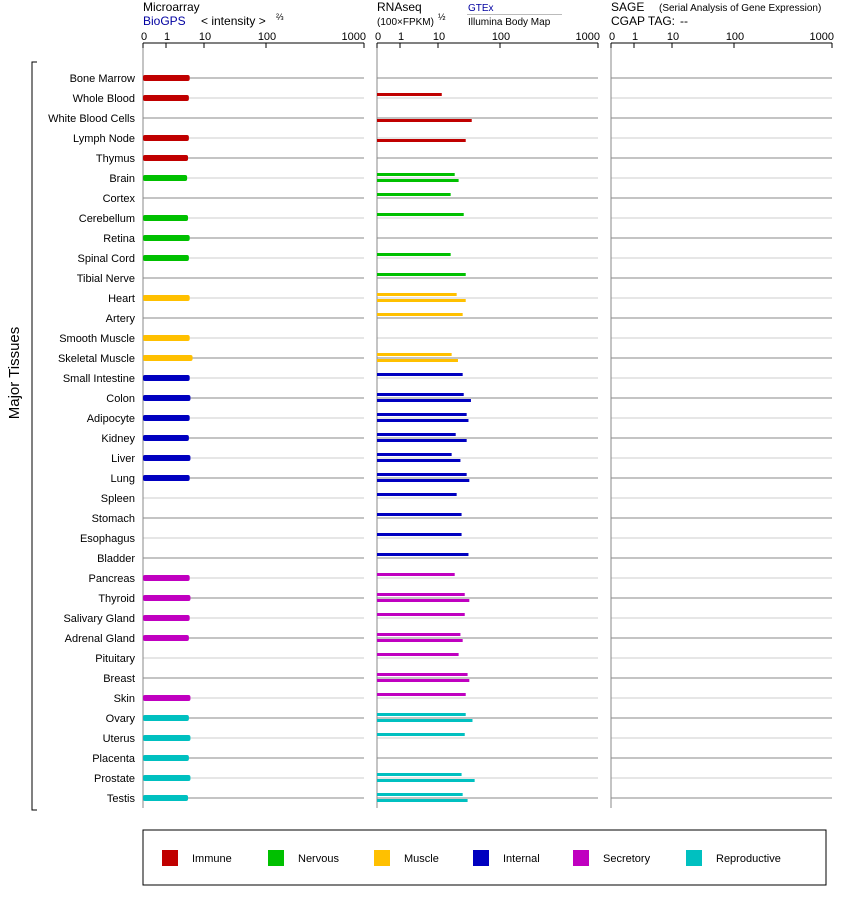 Image resolution: width=842 pixels, height=900 pixels. I want to click on axis-tick-label: 100, so click(267, 37).